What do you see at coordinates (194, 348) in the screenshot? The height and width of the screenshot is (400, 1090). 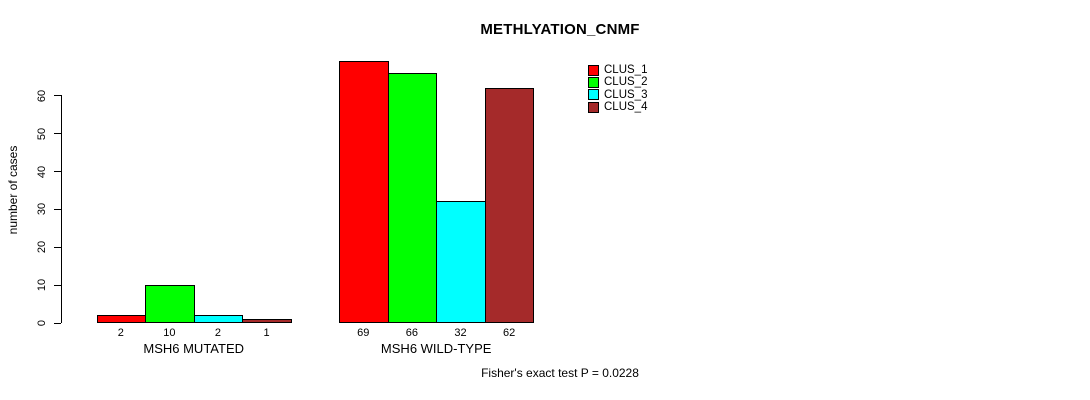 I see `x-category-label: MSH6 MUTATED` at bounding box center [194, 348].